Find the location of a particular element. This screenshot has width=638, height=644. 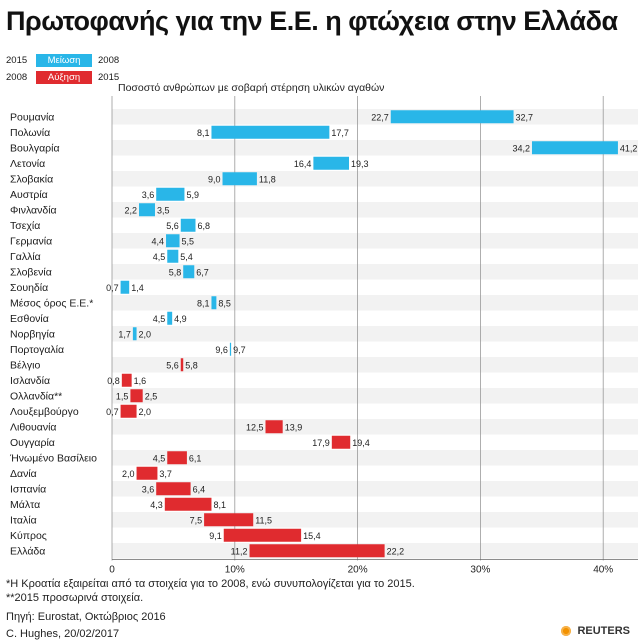

legend-decrease-left-year: 2015 is located at coordinates (17, 60).